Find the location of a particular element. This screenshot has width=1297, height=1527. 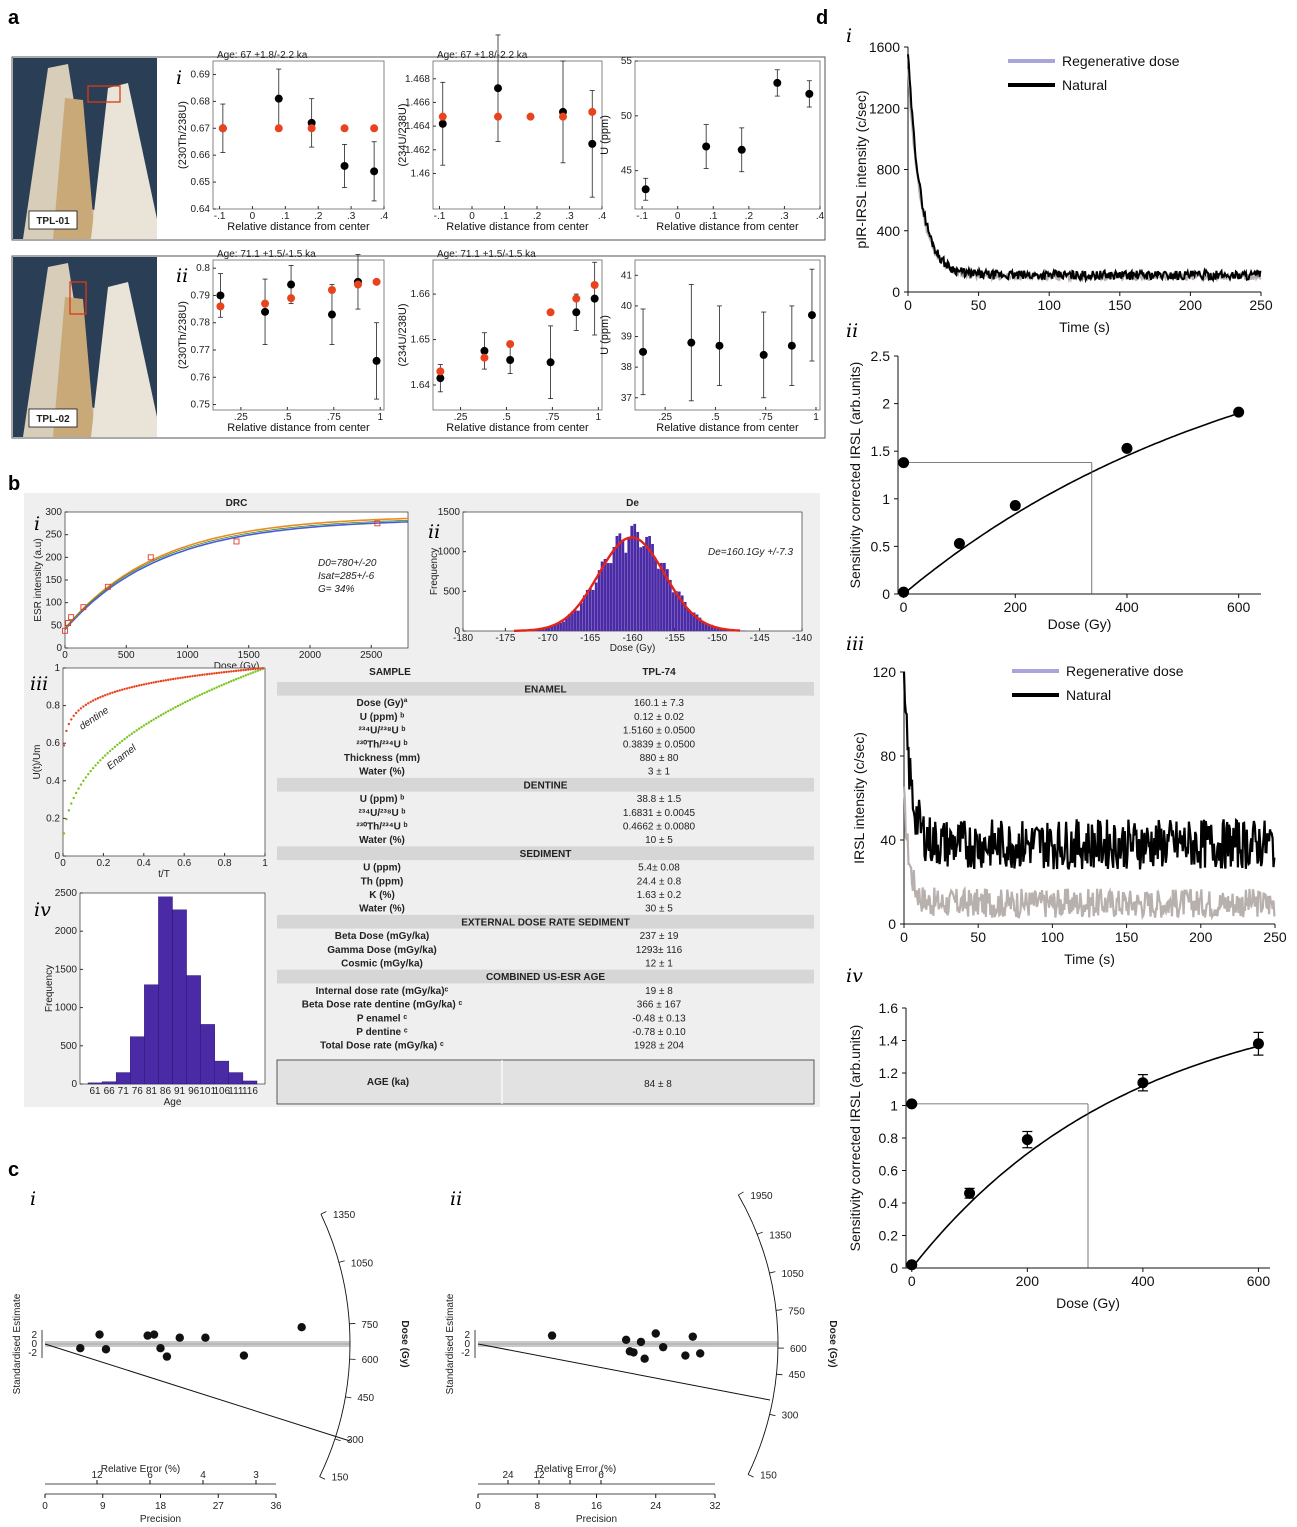

re-tick-label: 3 is located at coordinates (256, 1475).